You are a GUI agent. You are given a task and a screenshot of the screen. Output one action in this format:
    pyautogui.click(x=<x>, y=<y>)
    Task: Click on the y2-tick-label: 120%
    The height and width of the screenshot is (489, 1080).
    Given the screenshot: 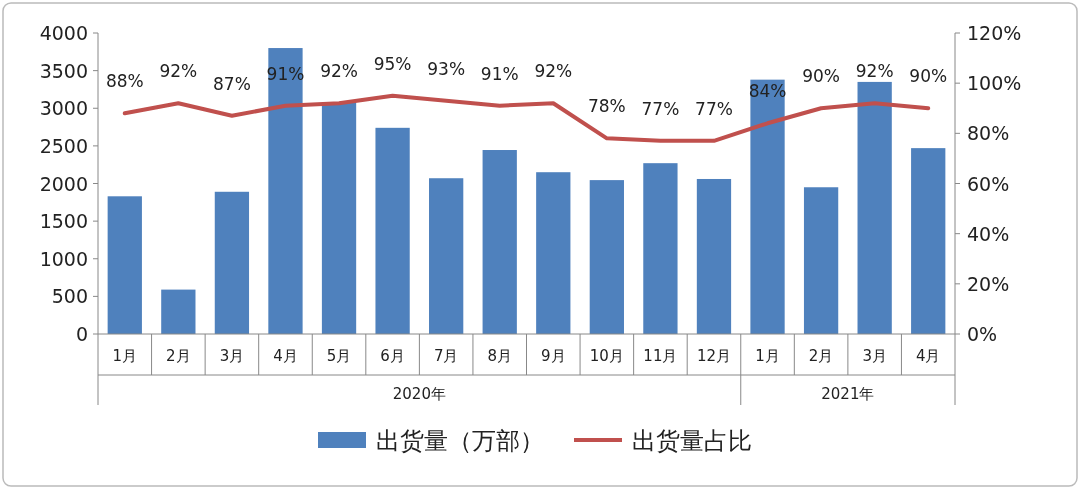 What is the action you would take?
    pyautogui.click(x=994, y=33)
    